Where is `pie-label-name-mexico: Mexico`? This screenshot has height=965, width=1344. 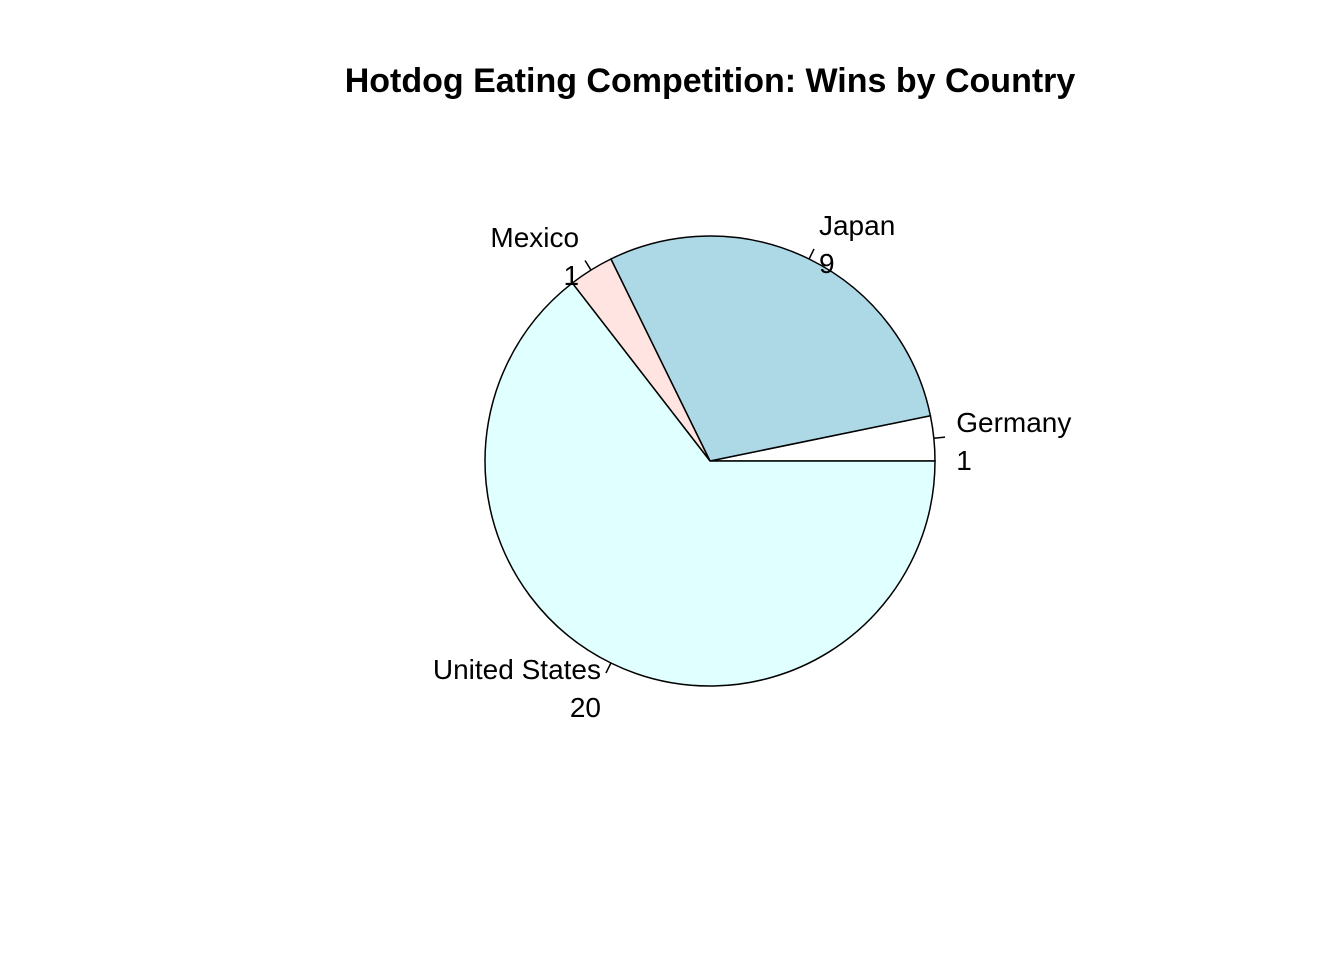
pie-label-name-mexico: Mexico is located at coordinates (534, 237).